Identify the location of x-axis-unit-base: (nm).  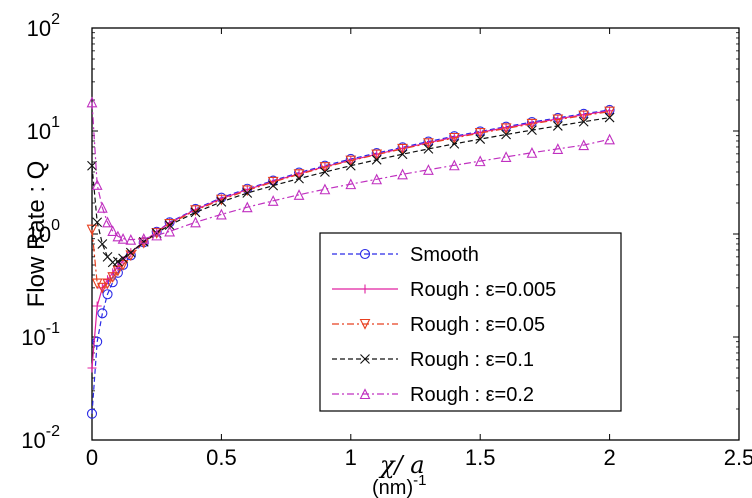
(392, 487).